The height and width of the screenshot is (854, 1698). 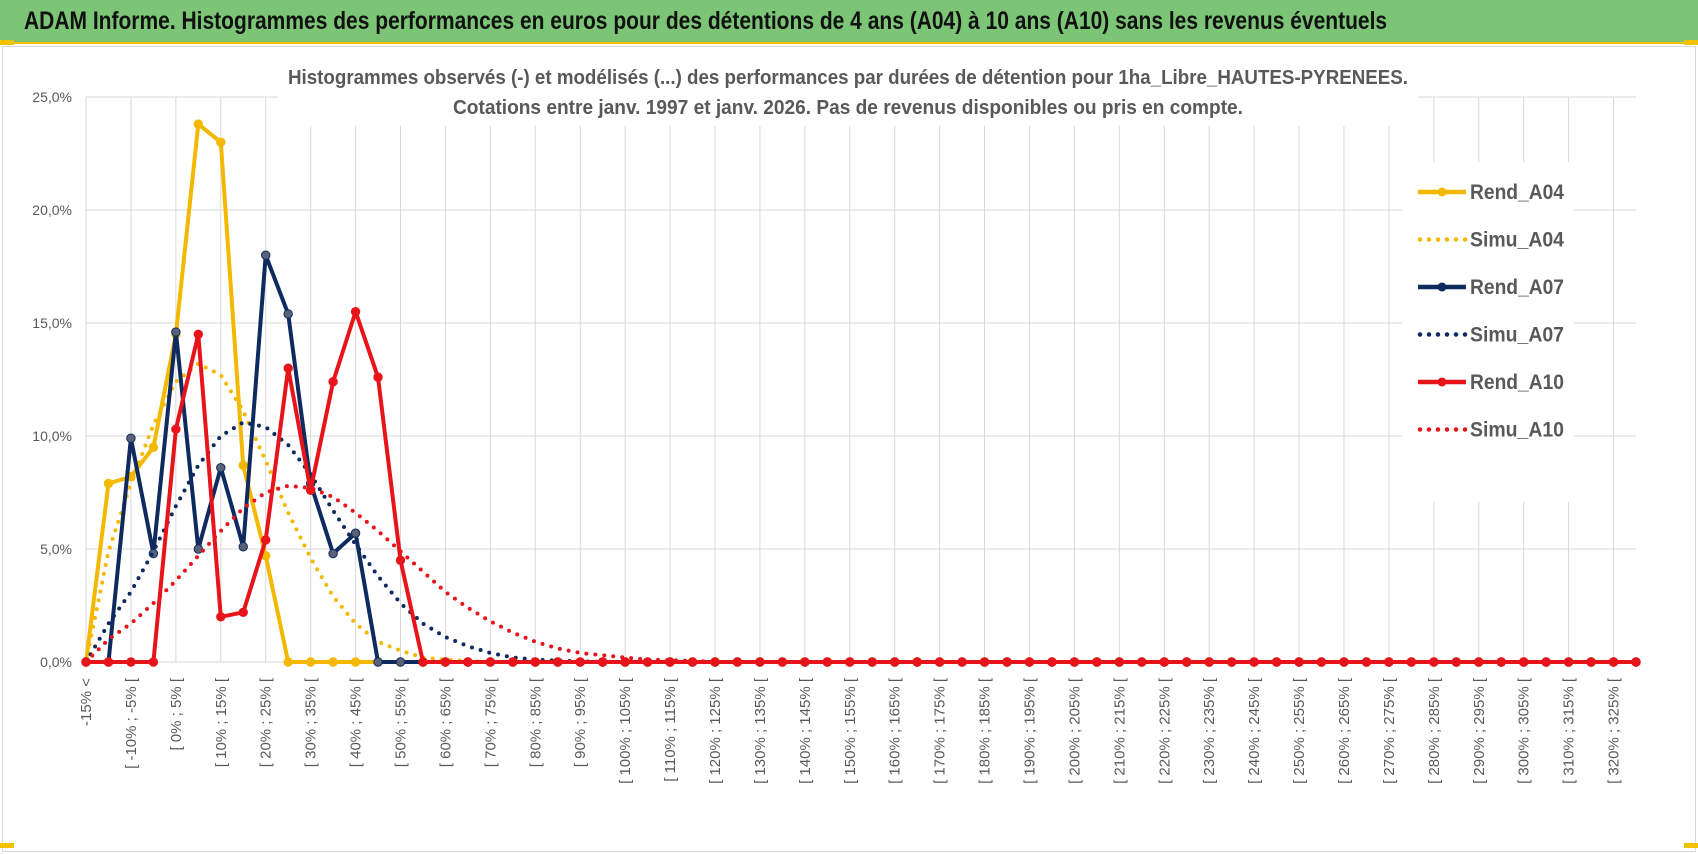 I want to click on legend-backdrop, so click(x=1488, y=332).